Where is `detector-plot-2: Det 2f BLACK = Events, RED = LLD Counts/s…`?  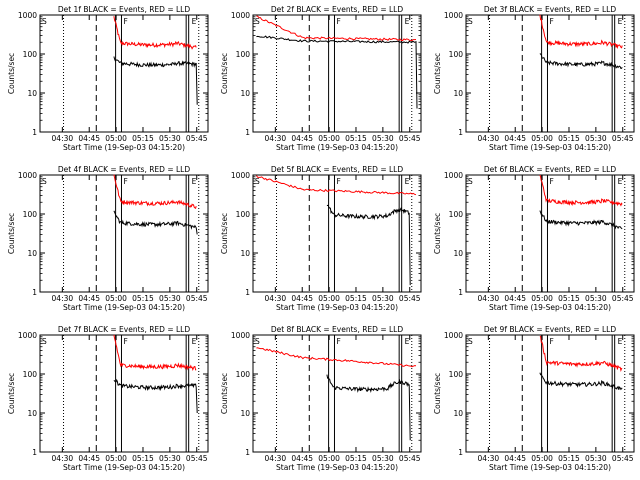
detector-plot-2: Det 2f BLACK = Events, RED = LLD Counts/s… is located at coordinates (321, 78).